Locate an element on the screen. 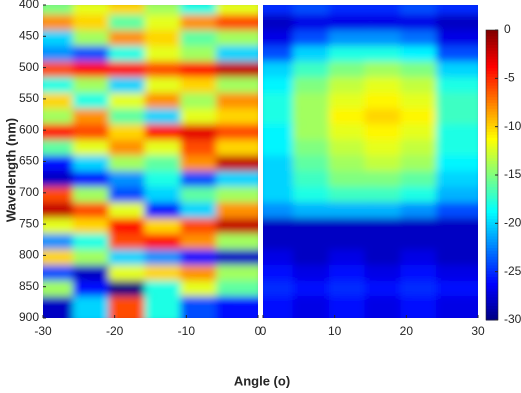  x-tick-label: -10 is located at coordinates (187, 331).